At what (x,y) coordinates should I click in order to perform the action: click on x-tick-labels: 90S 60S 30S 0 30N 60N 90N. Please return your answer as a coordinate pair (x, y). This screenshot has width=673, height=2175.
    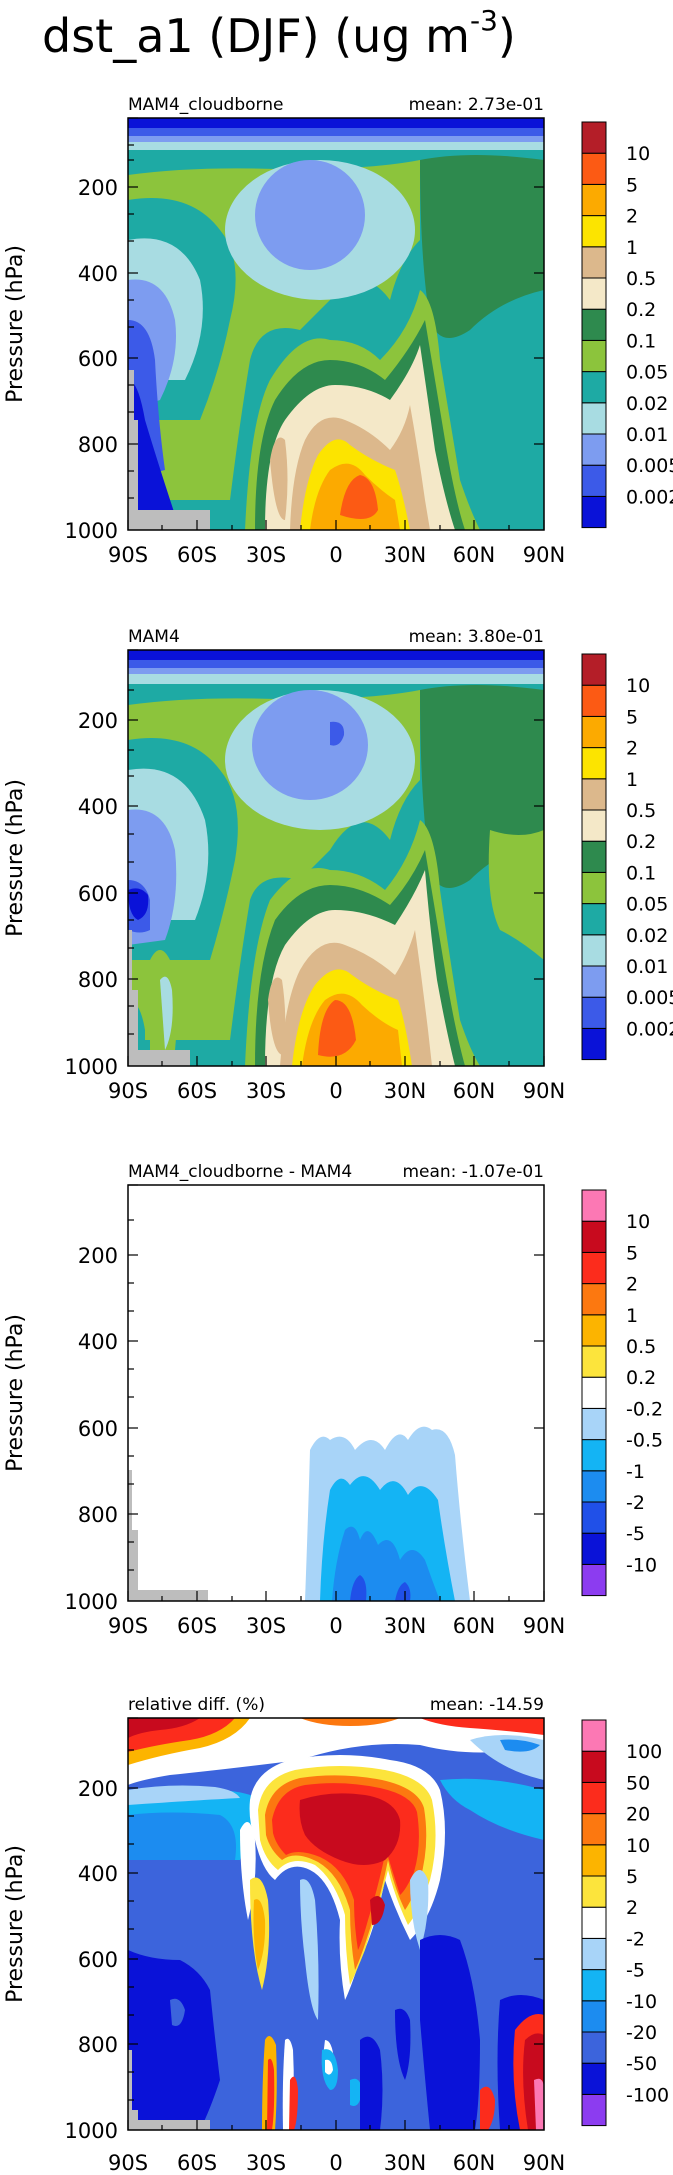
    Looking at the image, I should click on (336, 555).